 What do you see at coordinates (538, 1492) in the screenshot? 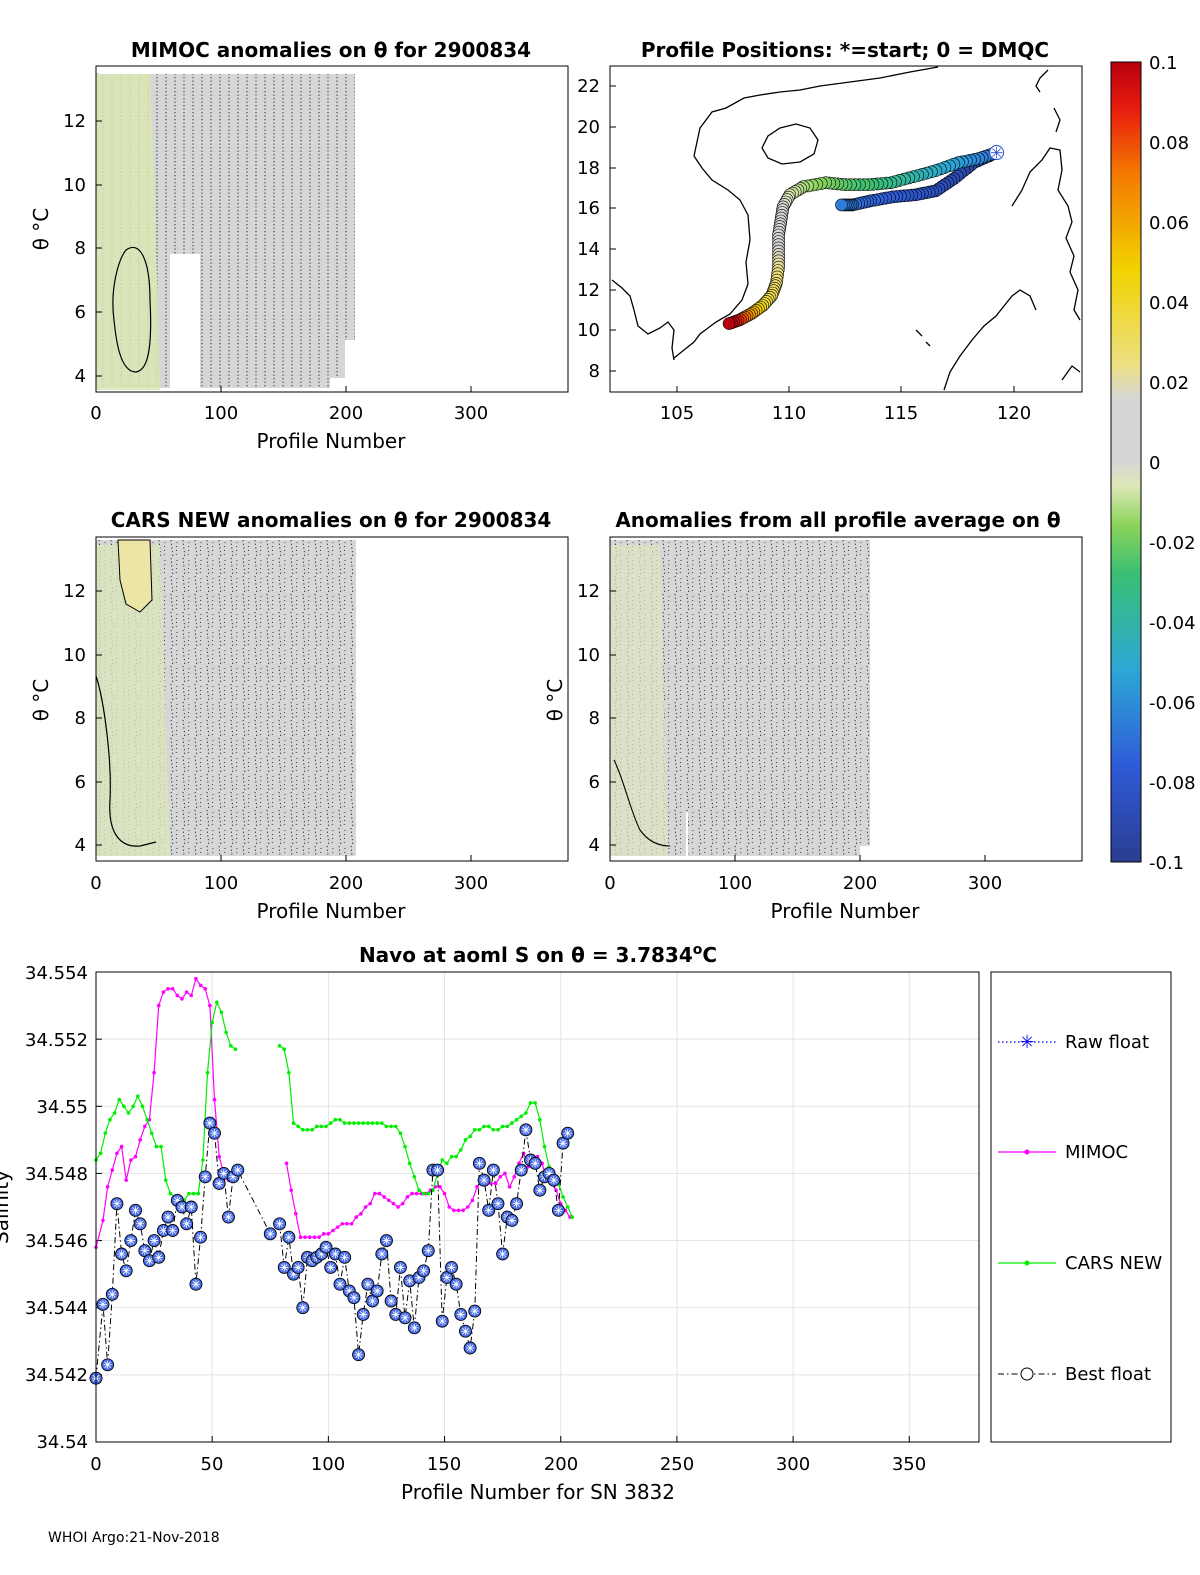
I see `salinity-xlabel: Profile Number for SN 3832` at bounding box center [538, 1492].